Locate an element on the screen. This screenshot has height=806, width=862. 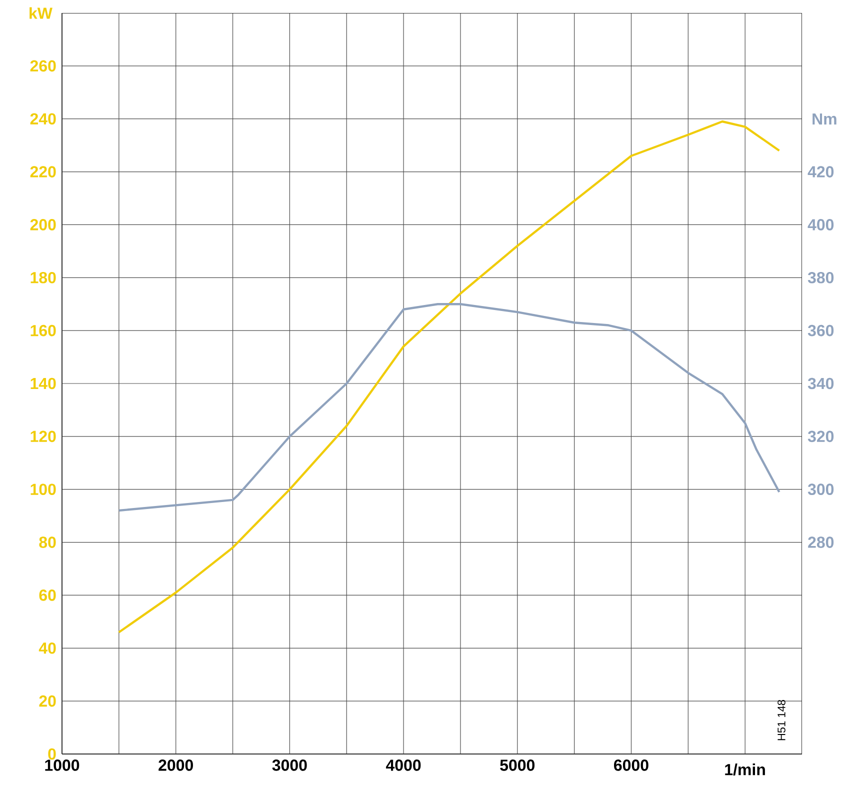
y2-tick-label: 280 is located at coordinates (821, 542).